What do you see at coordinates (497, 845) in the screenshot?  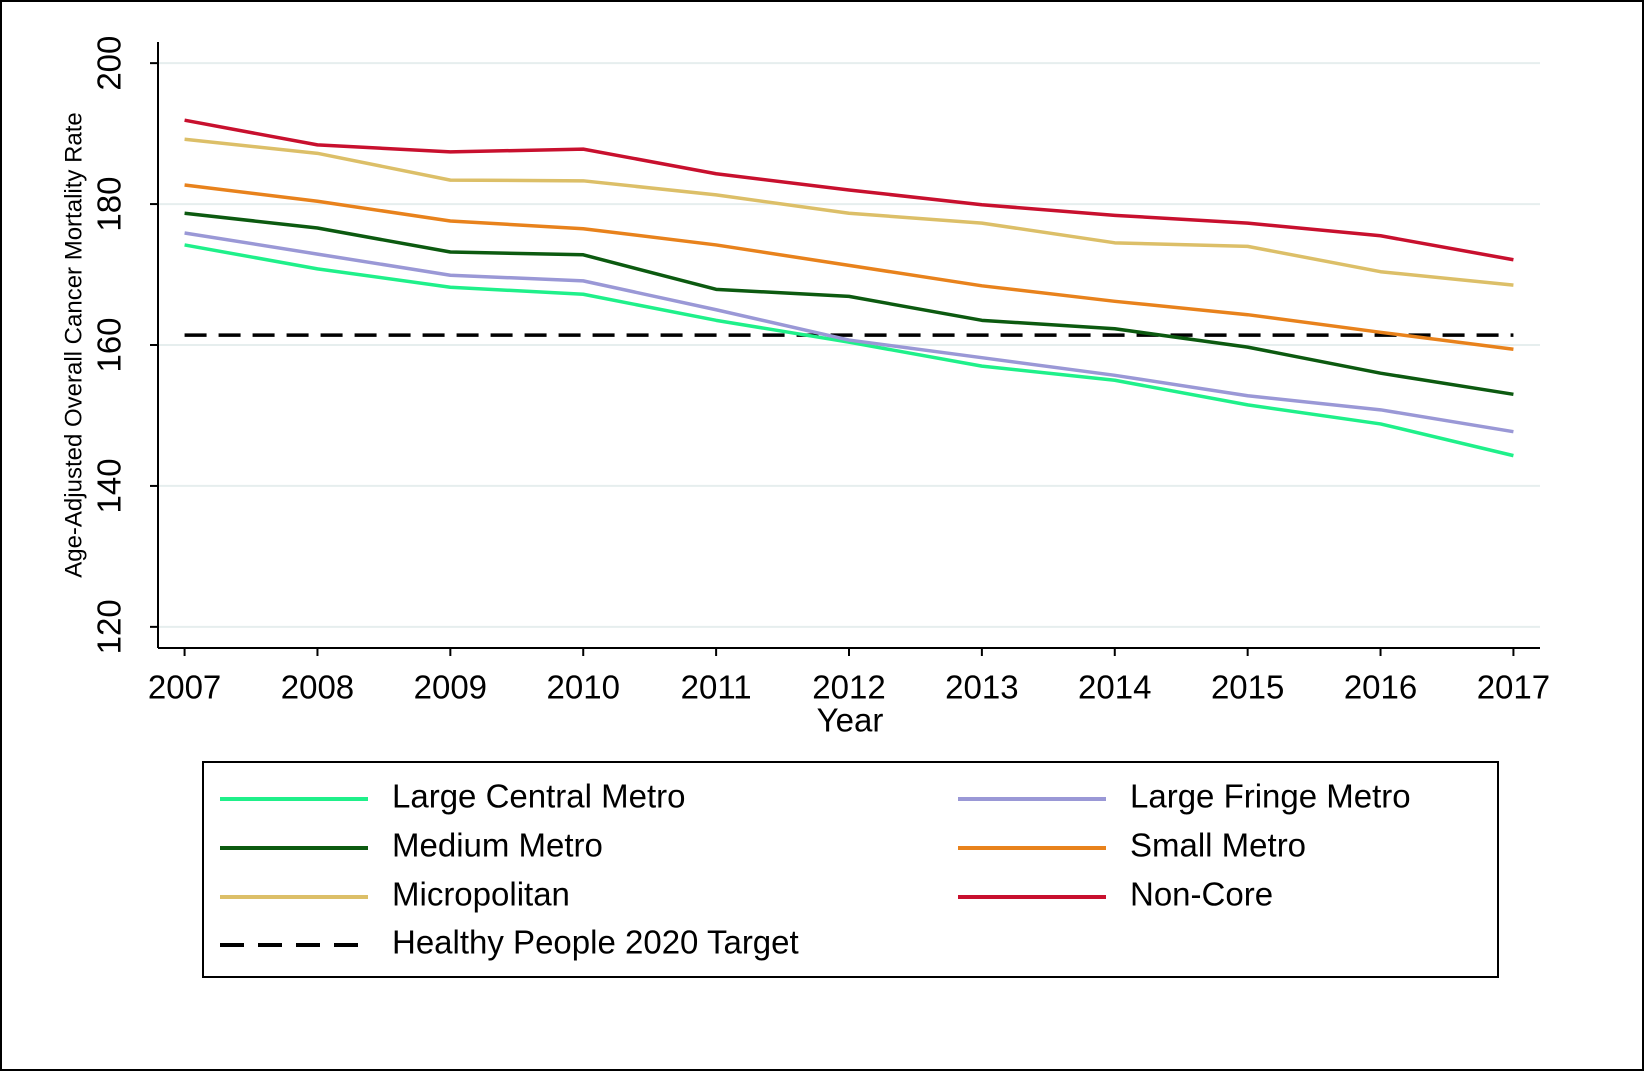 I see `legend-label: Medium Metro` at bounding box center [497, 845].